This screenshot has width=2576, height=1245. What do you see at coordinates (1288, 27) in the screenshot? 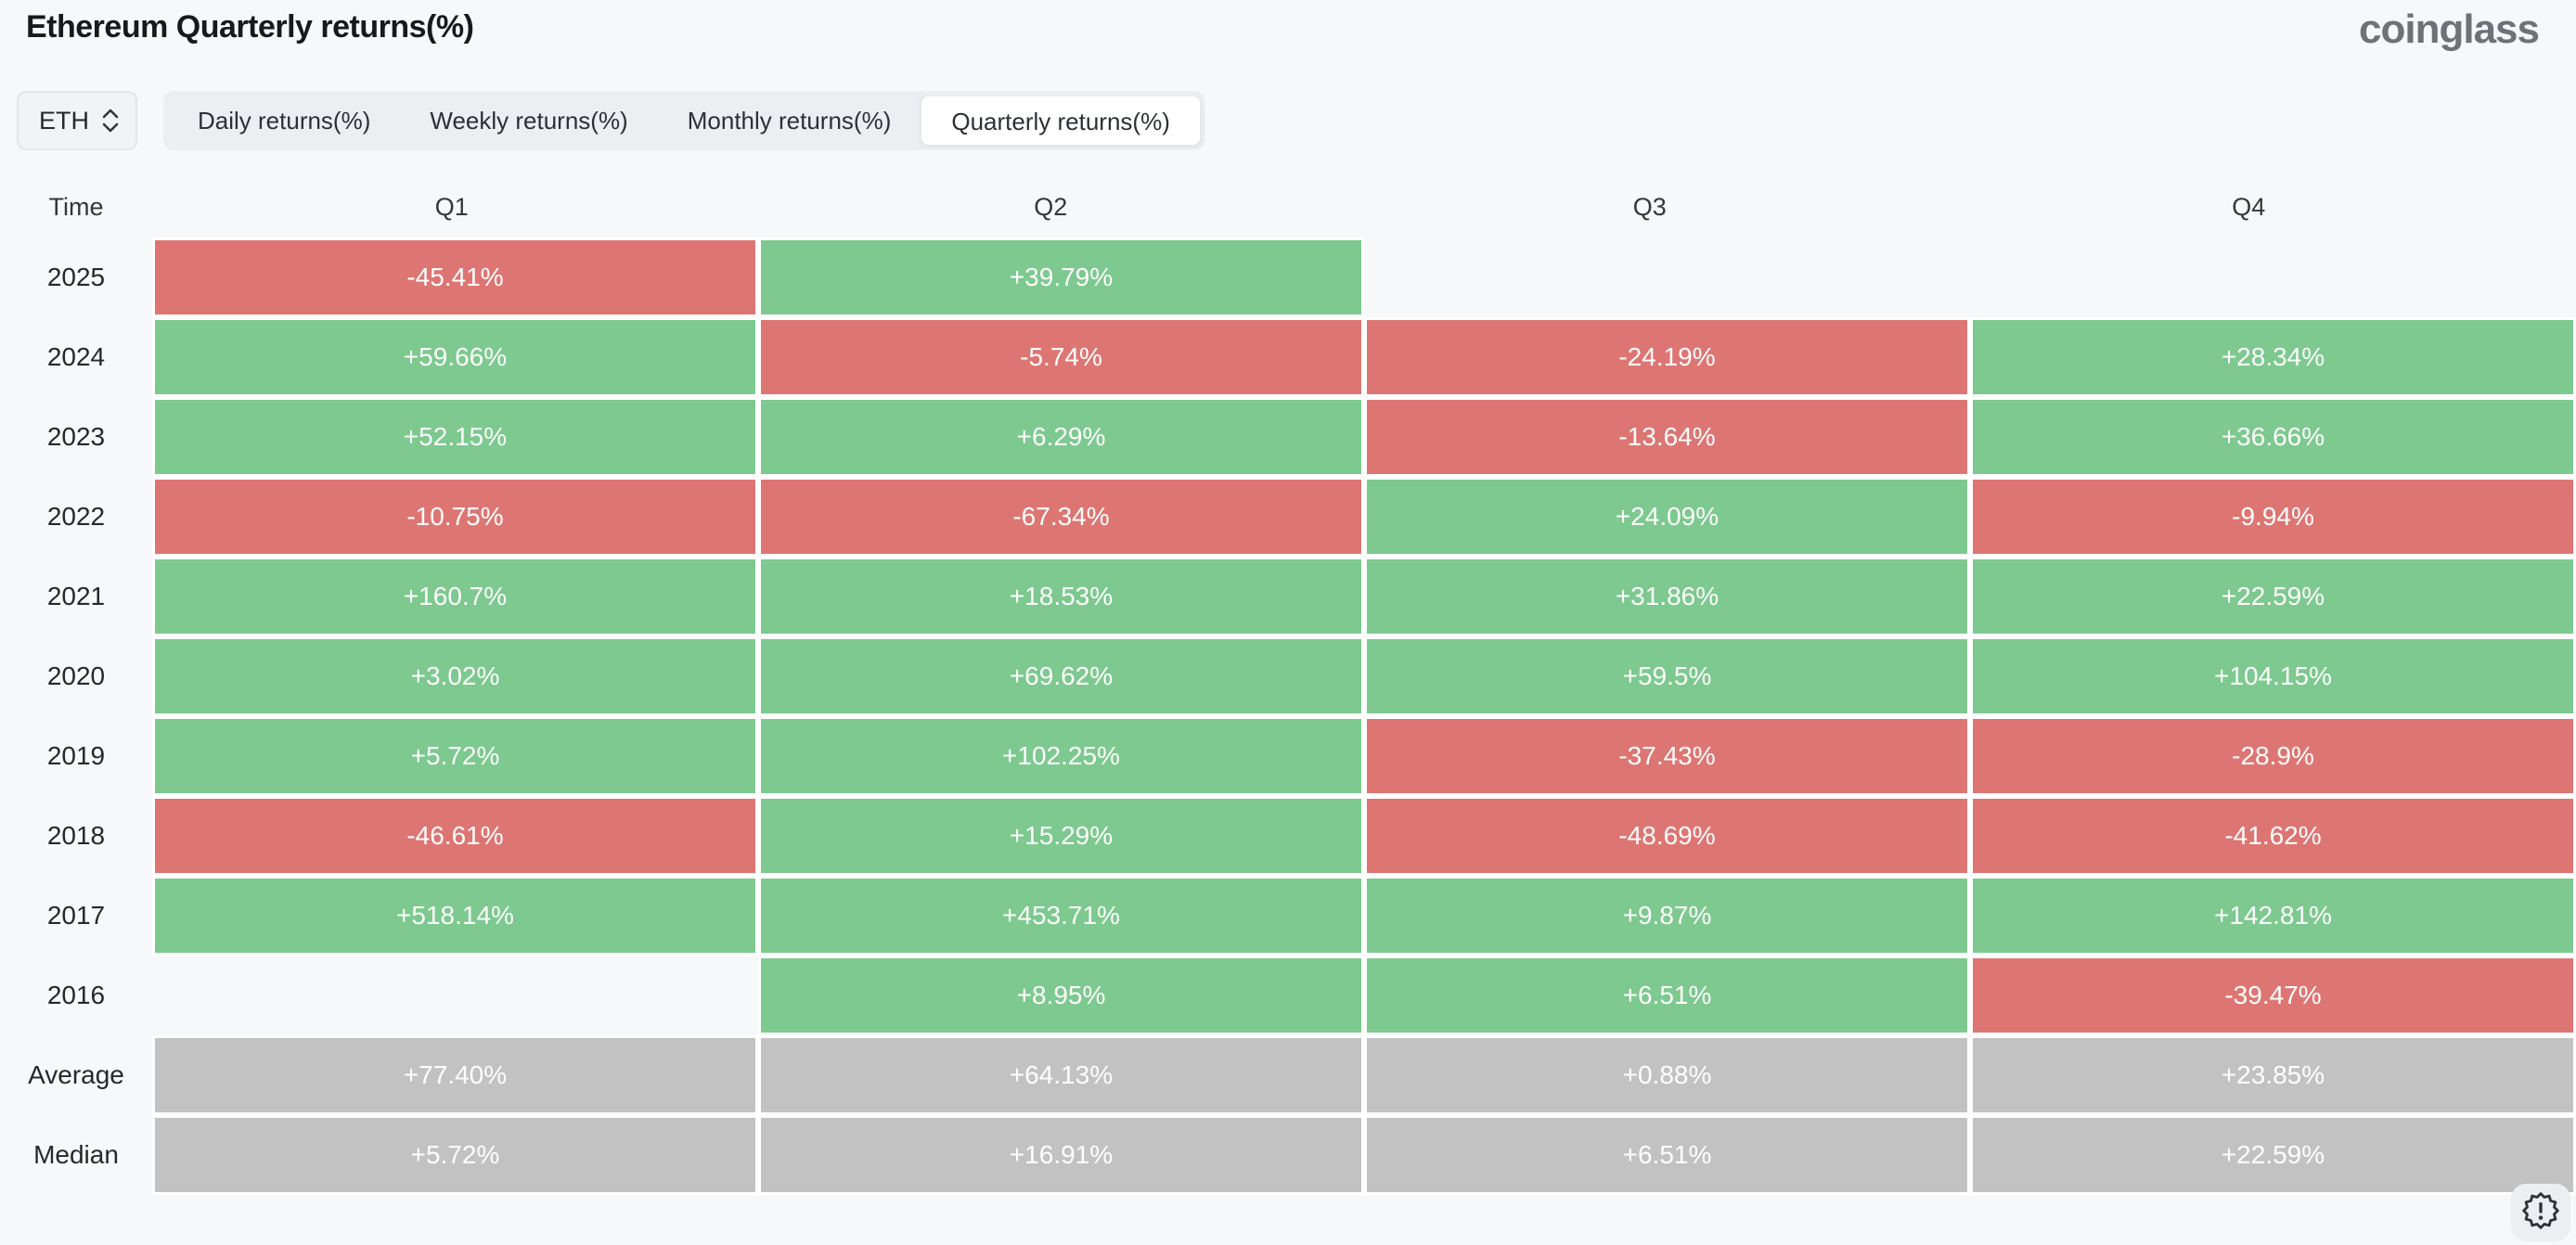
I see `header: Ethereum Quarterly returns(%) coinglass` at bounding box center [1288, 27].